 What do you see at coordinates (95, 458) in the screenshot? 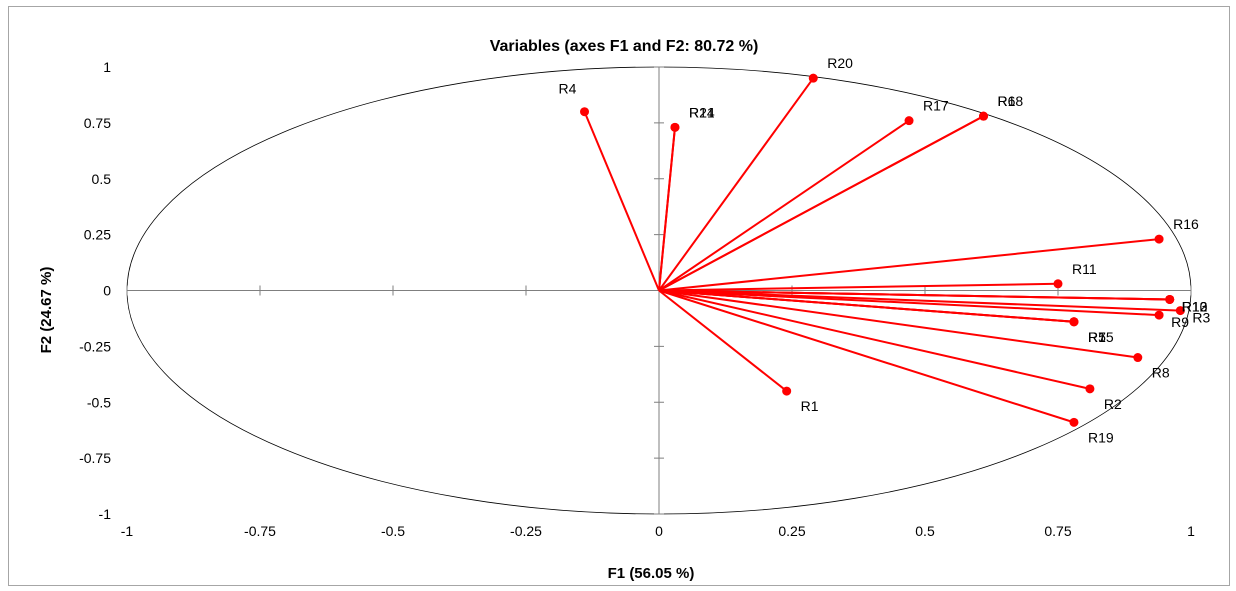
I see `y-tick-label: -0.75` at bounding box center [95, 458].